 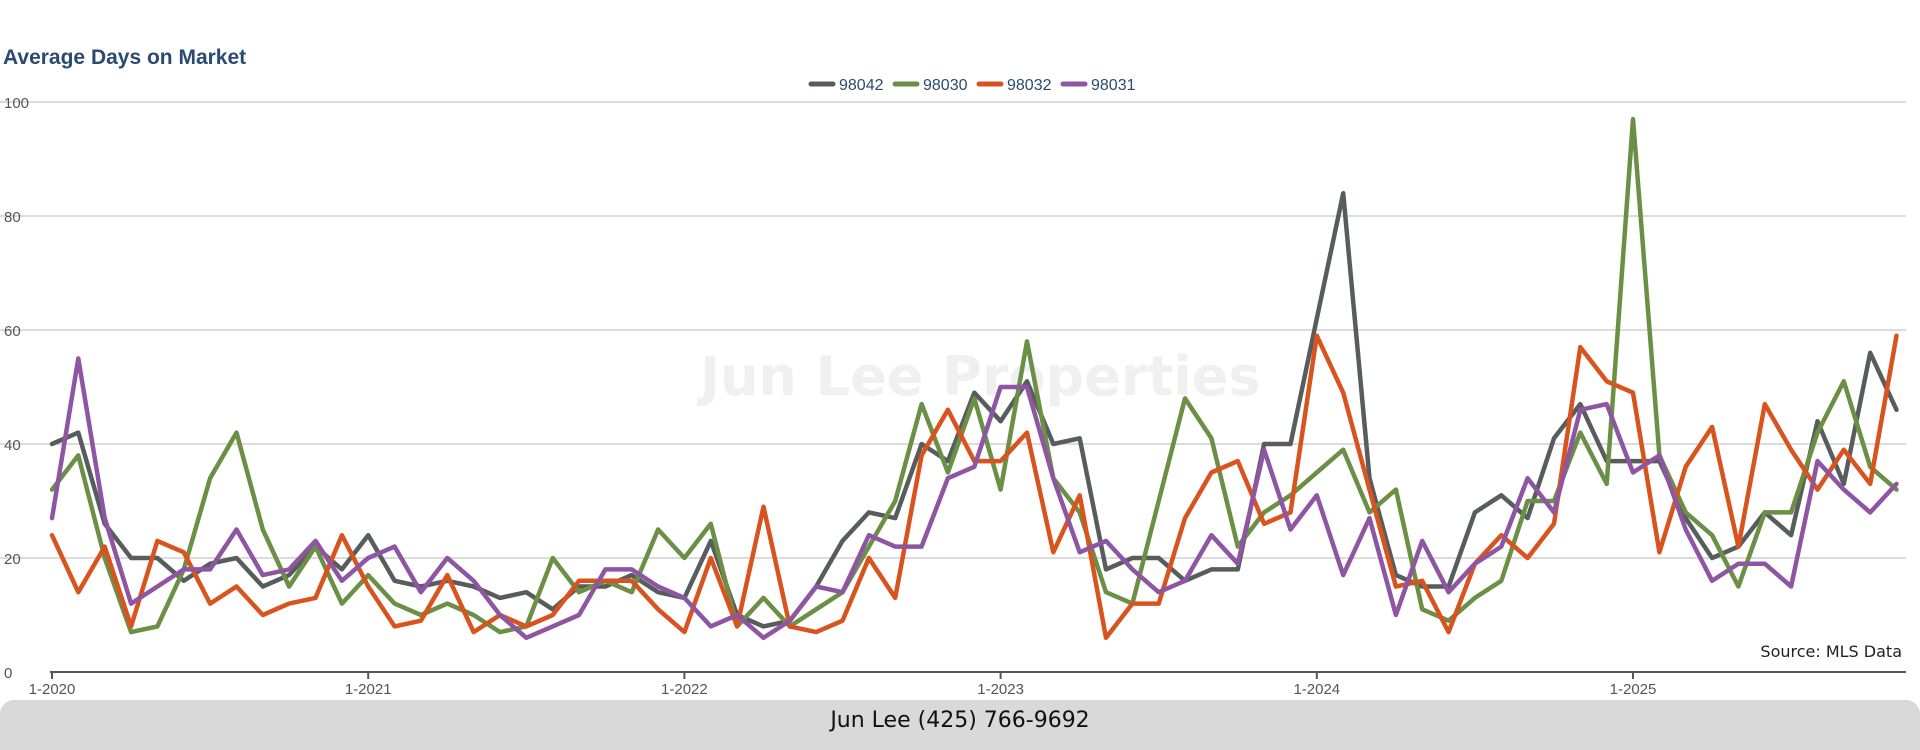 What do you see at coordinates (12, 445) in the screenshot?
I see `y-tick-label: 40` at bounding box center [12, 445].